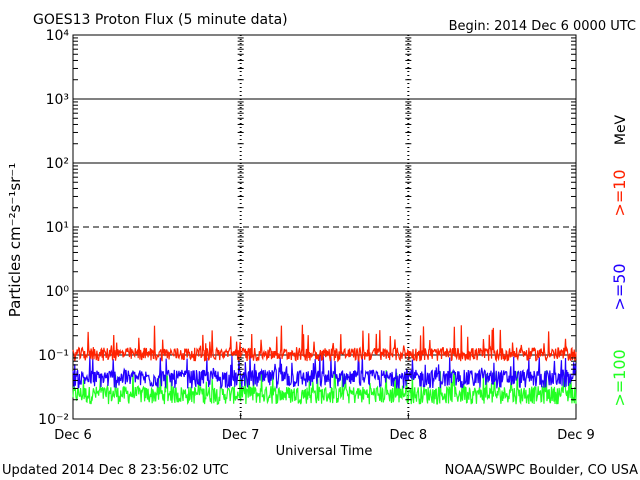 The width and height of the screenshot is (640, 480). I want to click on begin-time: Begin: 2014 Dec 6 0000 UTC, so click(542, 26).